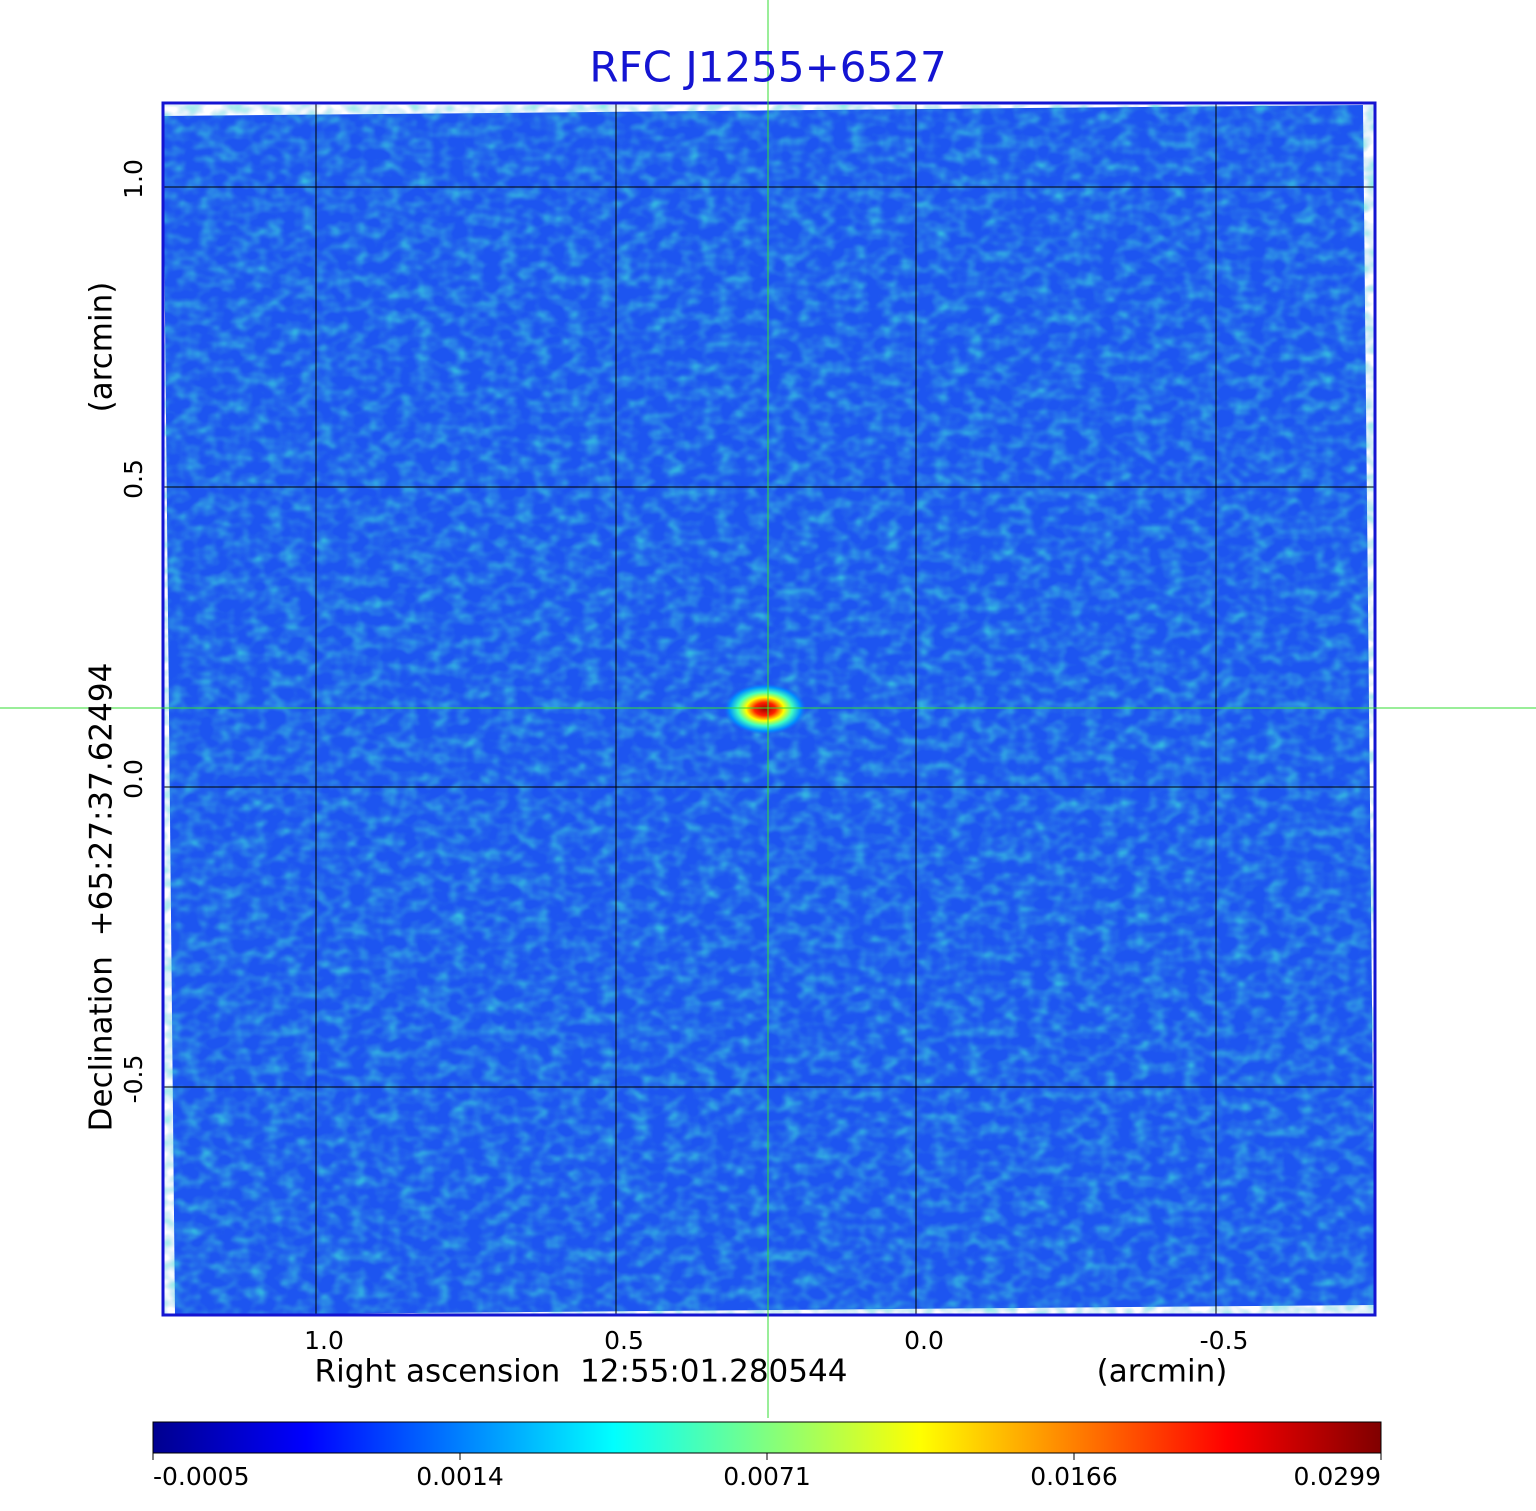 The image size is (1536, 1511). I want to click on y-axis-unit: (arcmin), so click(102, 347).